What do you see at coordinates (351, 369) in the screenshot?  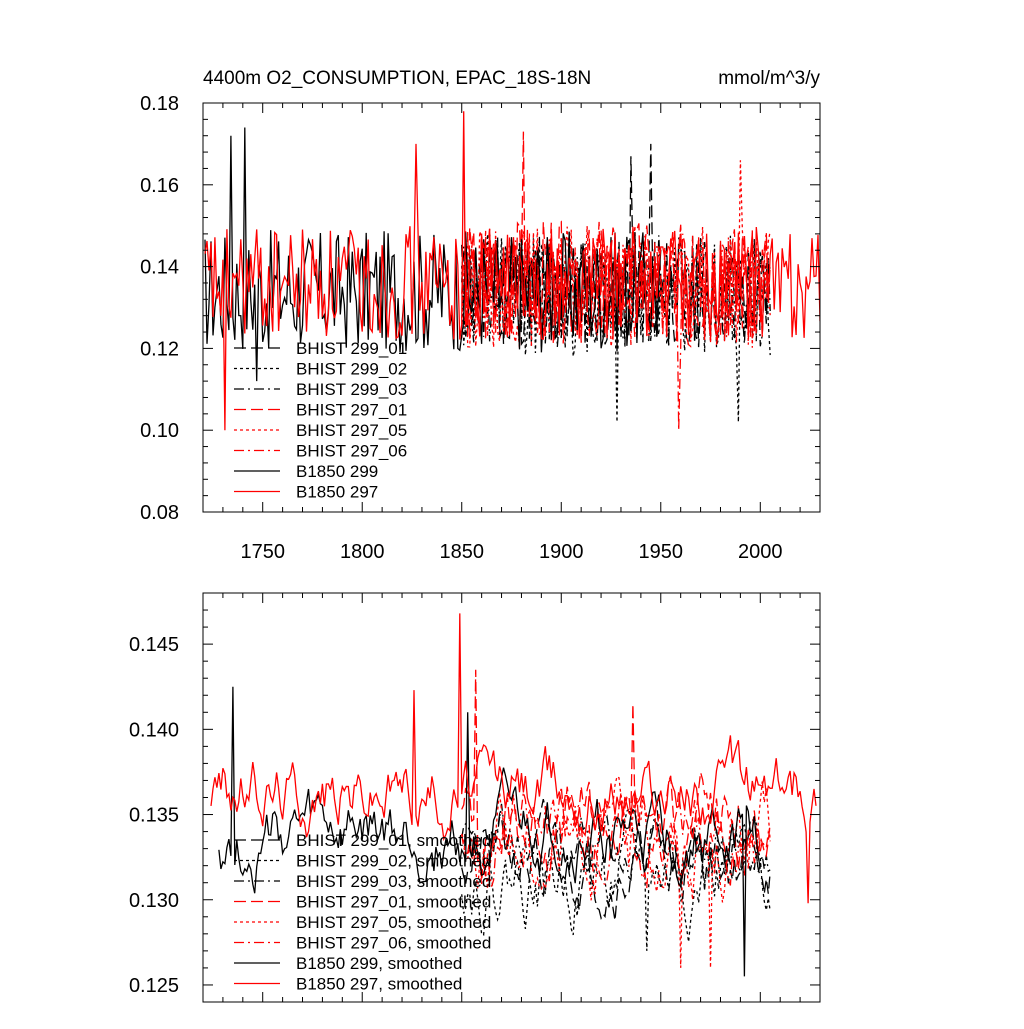 I see `legend-label: BHIST 299_02` at bounding box center [351, 369].